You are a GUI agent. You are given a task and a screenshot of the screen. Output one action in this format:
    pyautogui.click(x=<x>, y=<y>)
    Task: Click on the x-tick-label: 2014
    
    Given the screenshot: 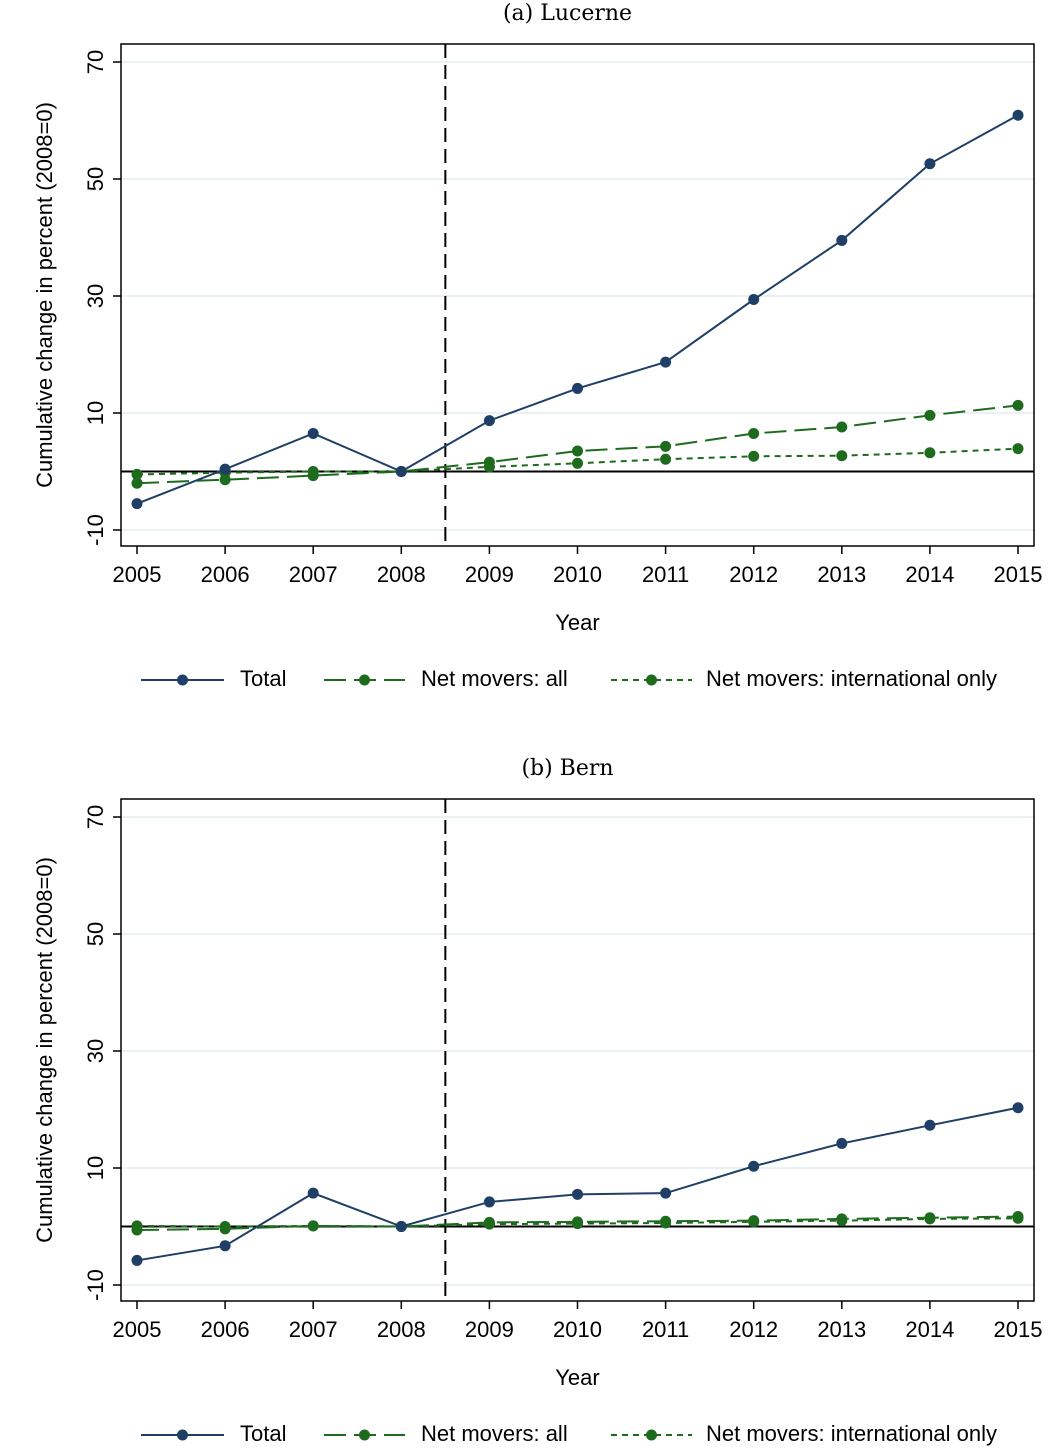 What is the action you would take?
    pyautogui.click(x=929, y=1329)
    